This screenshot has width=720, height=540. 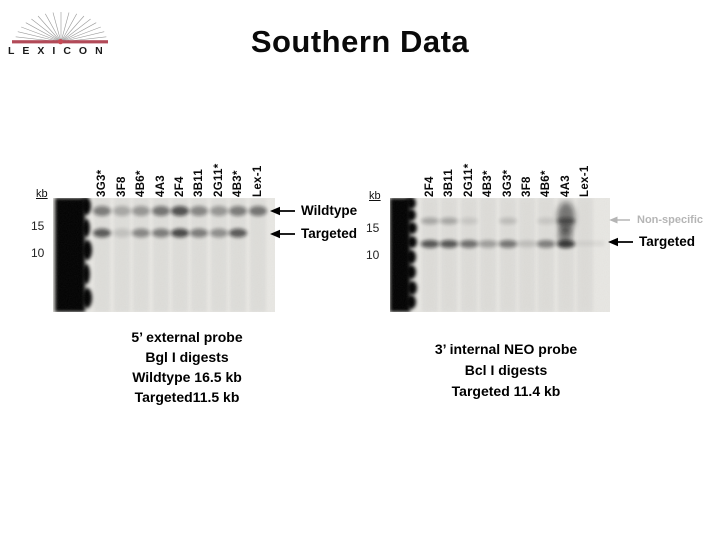 What do you see at coordinates (329, 210) in the screenshot?
I see `annotation-label: Wildtype` at bounding box center [329, 210].